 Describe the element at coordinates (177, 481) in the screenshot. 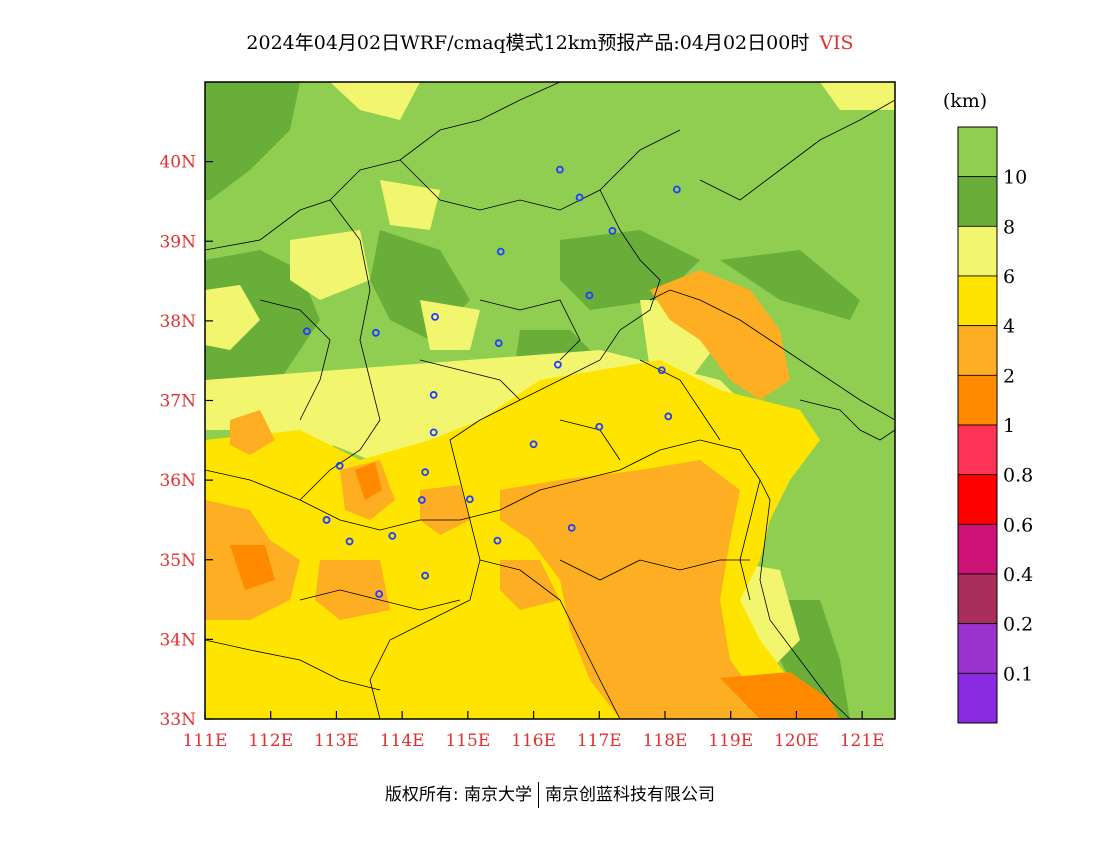

I see `y-tick-label: 36N` at that location.